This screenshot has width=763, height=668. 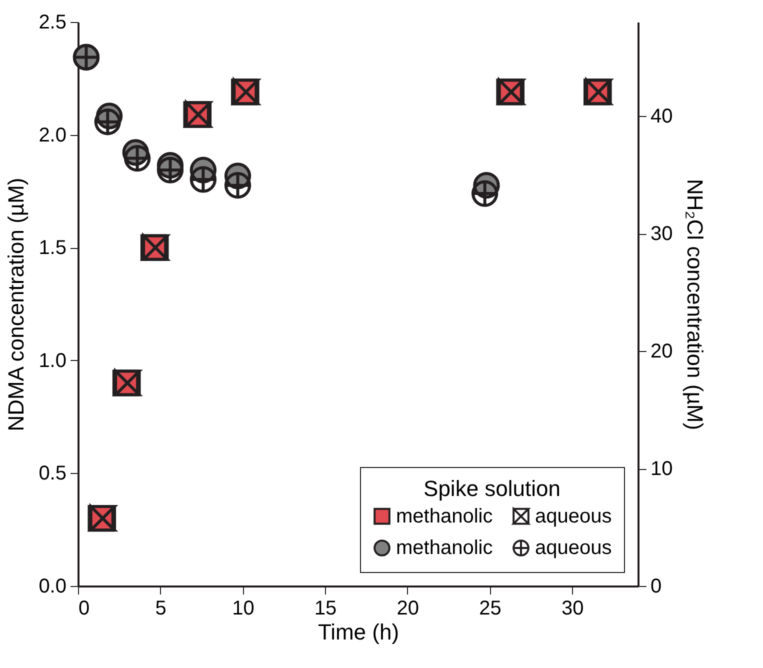 I want to click on y2-tick-label: 10, so click(x=661, y=469).